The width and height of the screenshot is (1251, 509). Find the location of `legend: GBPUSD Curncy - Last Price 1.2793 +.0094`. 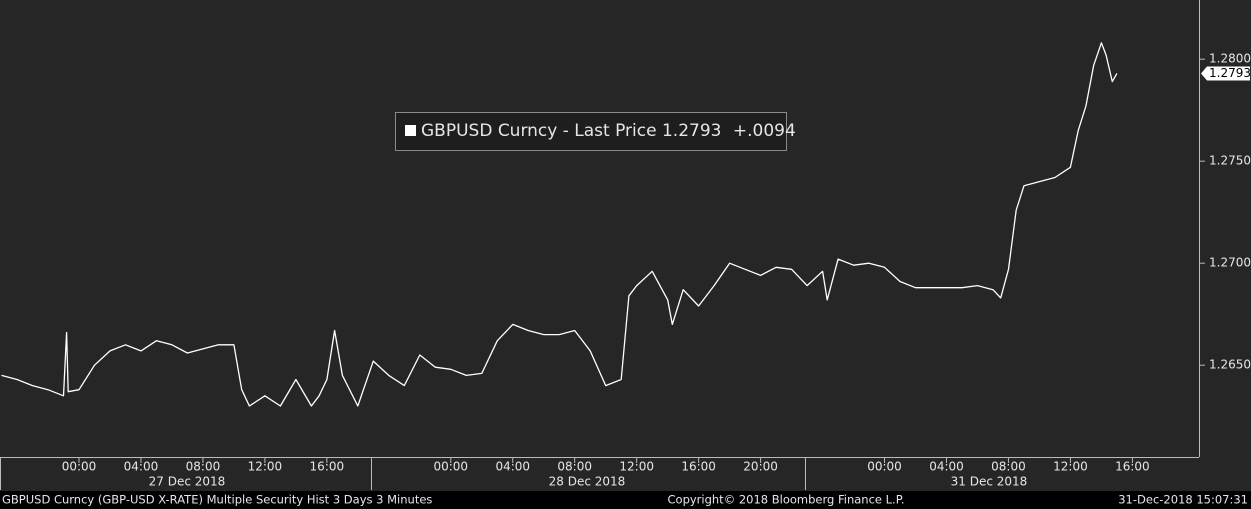

legend: GBPUSD Curncy - Last Price 1.2793 +.0094 is located at coordinates (595, 131).